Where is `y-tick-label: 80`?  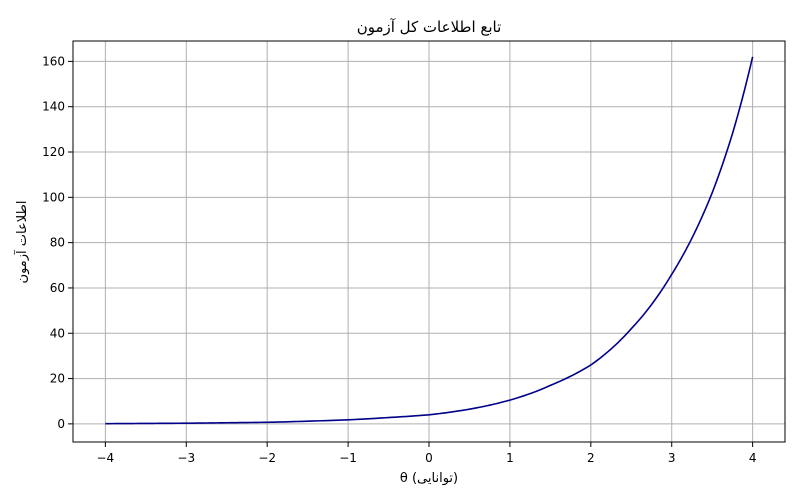 y-tick-label: 80 is located at coordinates (57, 243).